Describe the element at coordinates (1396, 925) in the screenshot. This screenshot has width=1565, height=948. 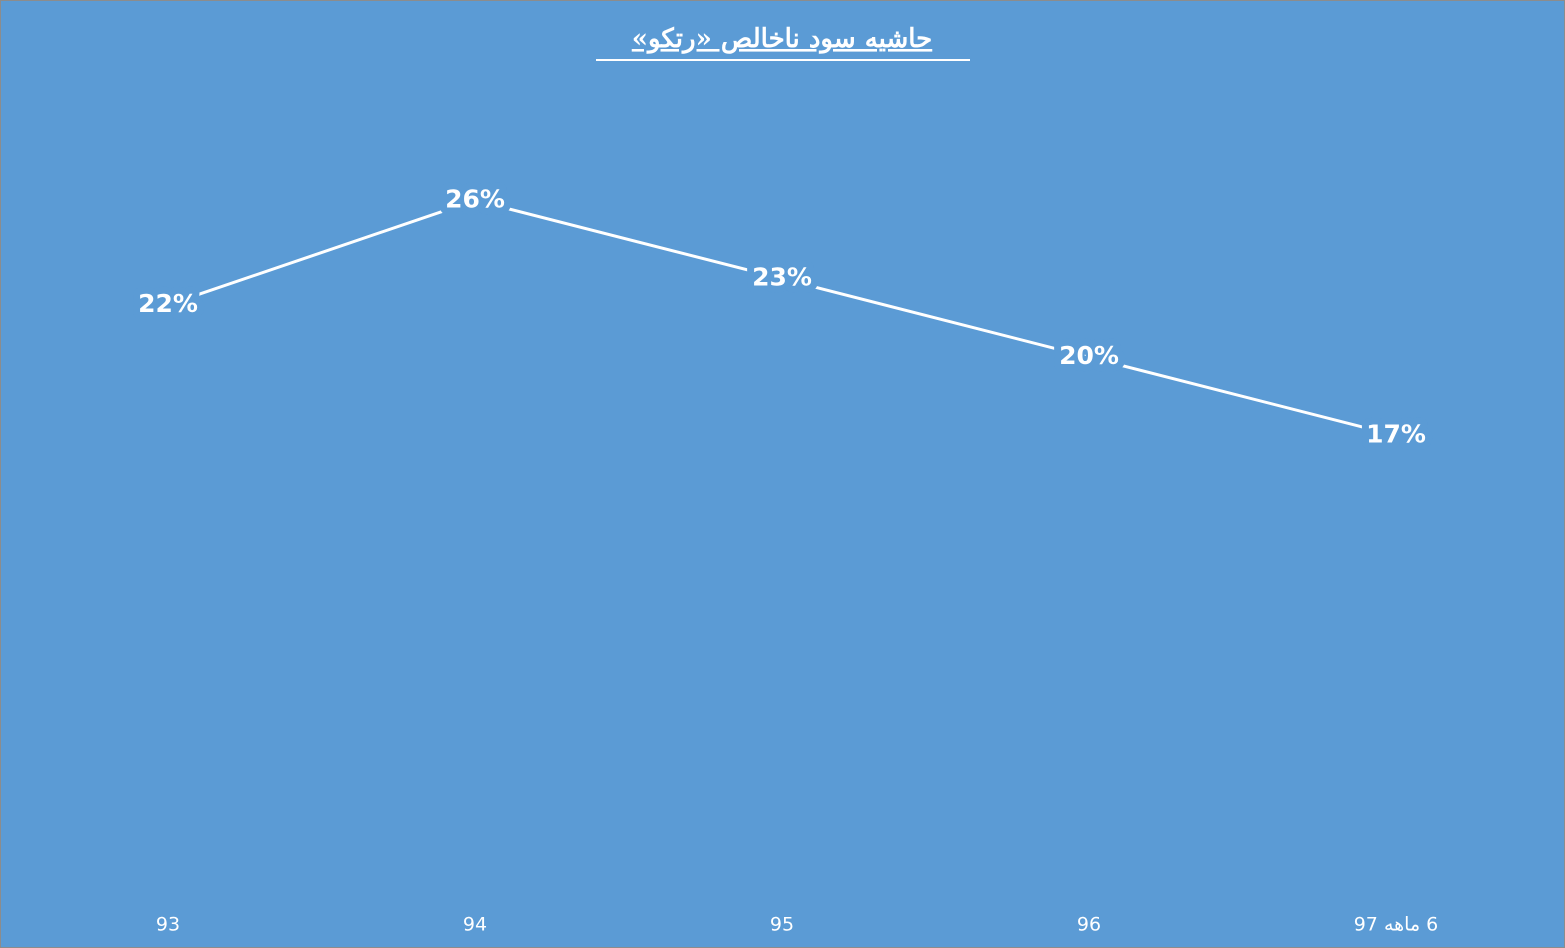
I see `x-tick-label: 6 ماهه 97` at that location.